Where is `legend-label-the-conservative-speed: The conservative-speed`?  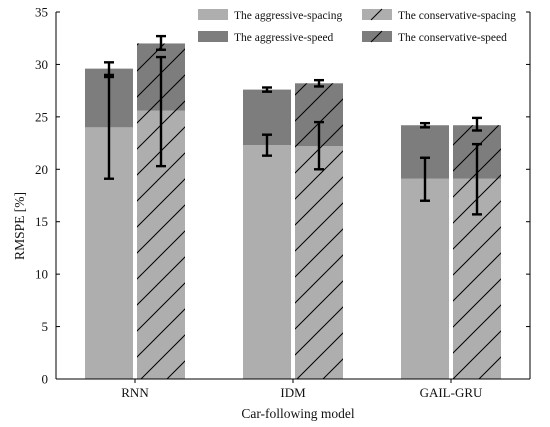 legend-label-the-conservative-speed: The conservative-speed is located at coordinates (452, 38).